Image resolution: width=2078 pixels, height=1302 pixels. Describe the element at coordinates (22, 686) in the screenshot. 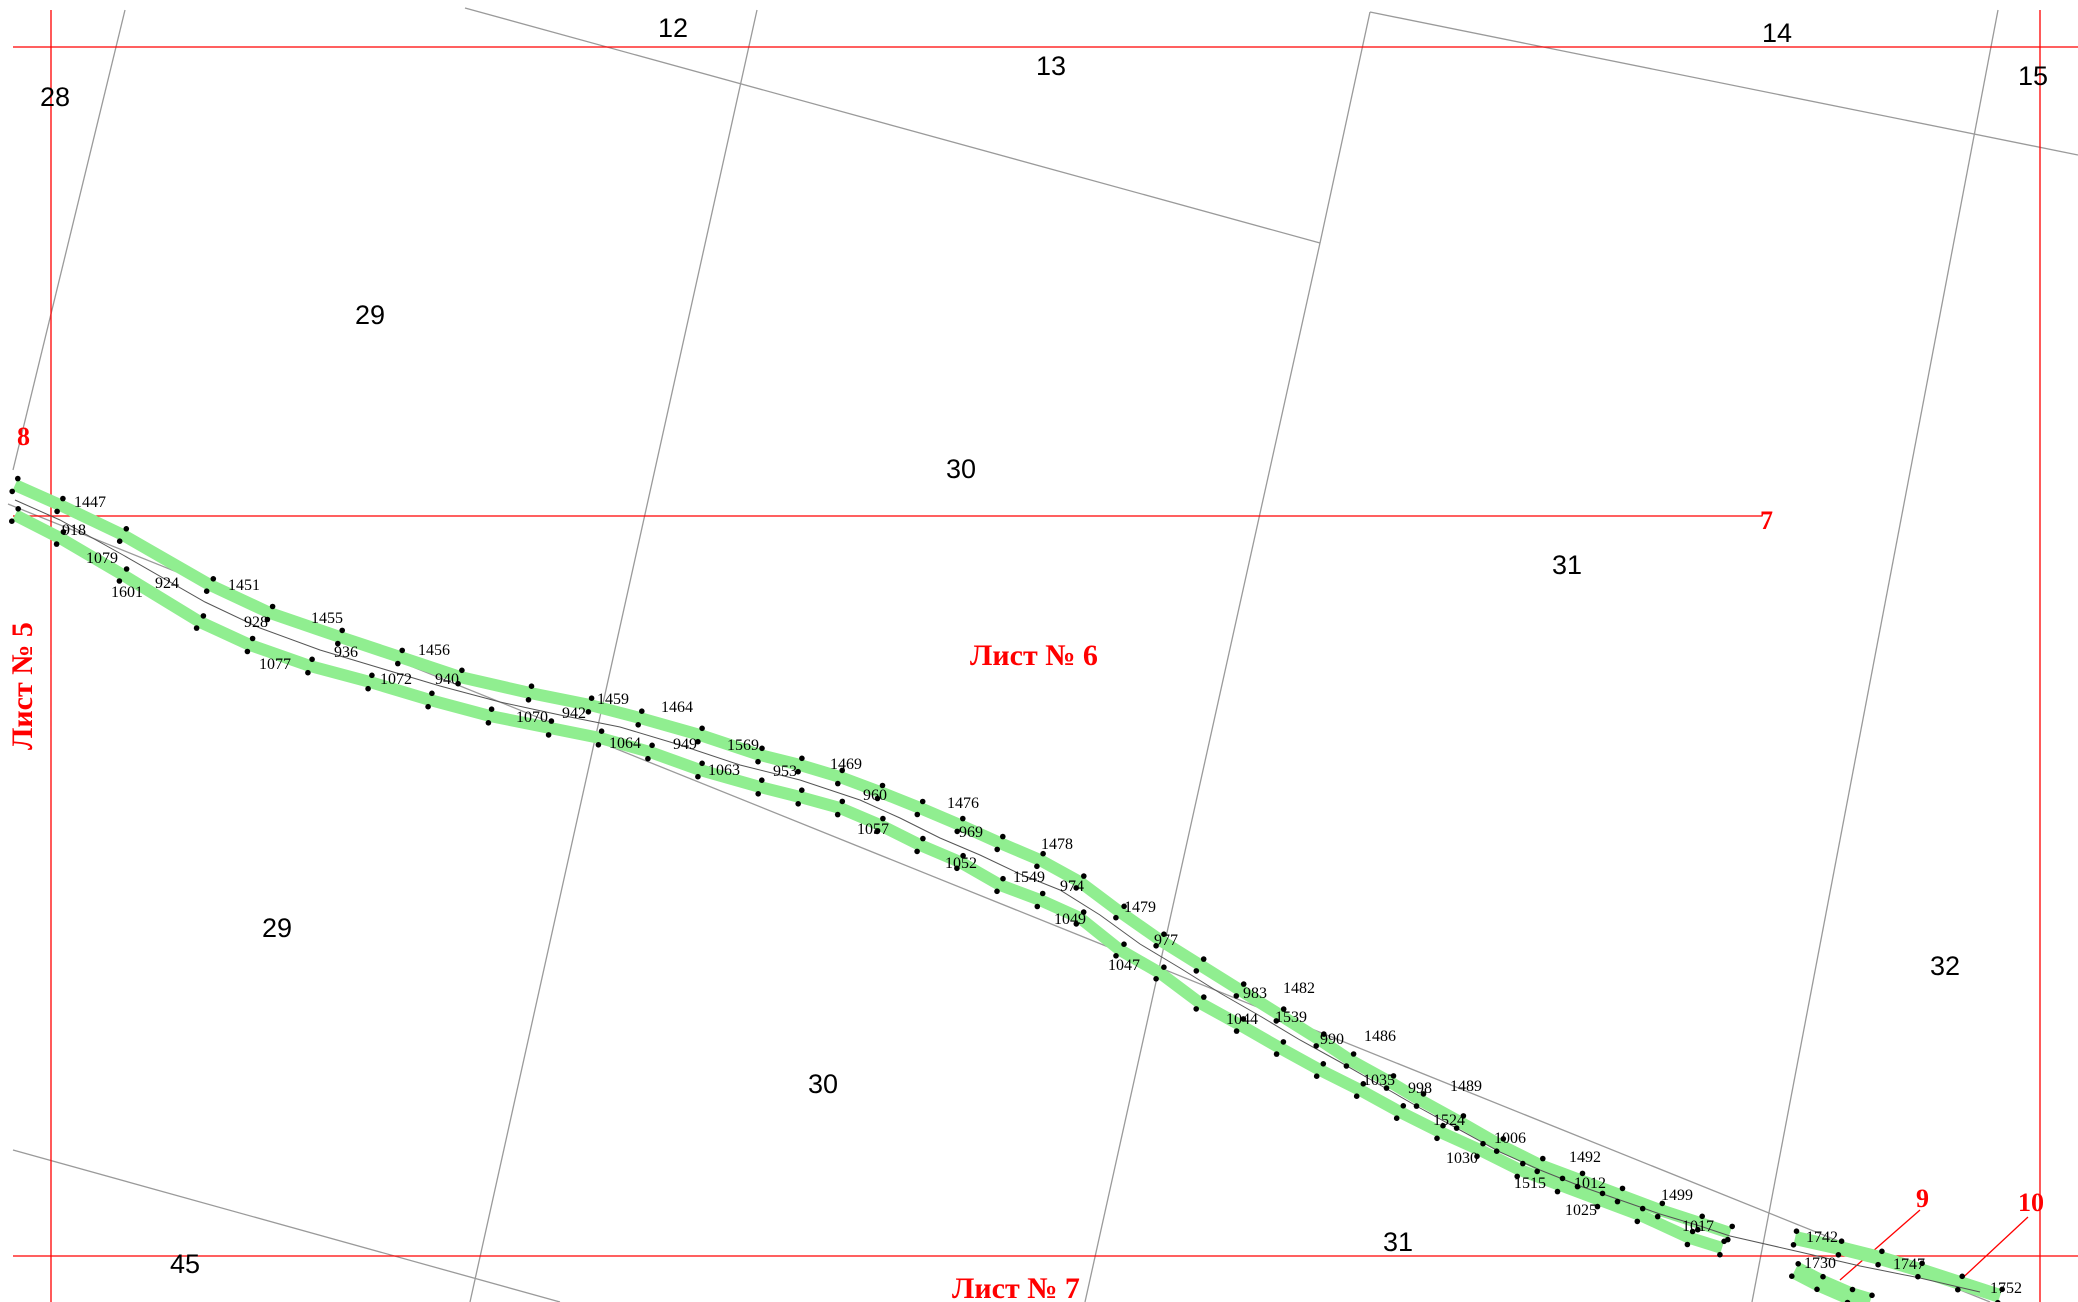

I see `sheet-label-left: Лист № 5` at that location.